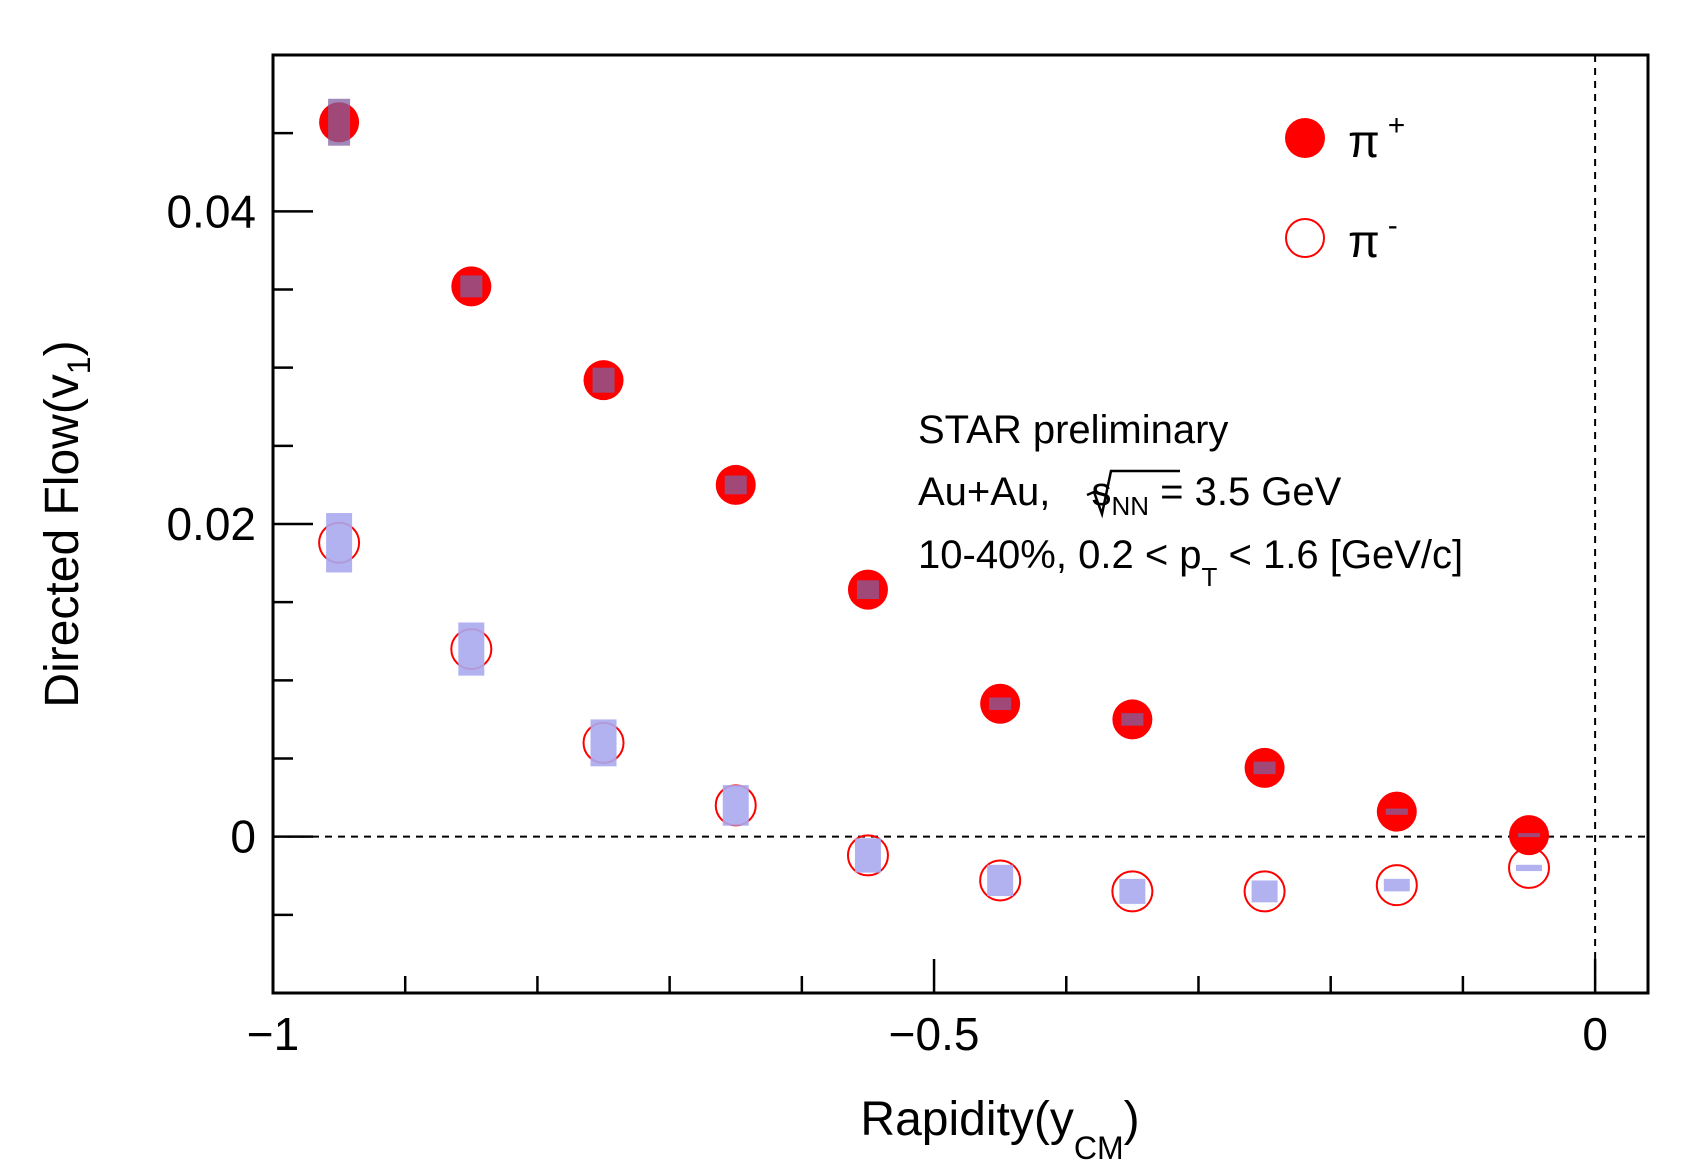 This screenshot has width=1708, height=1174. I want to click on y-tick-label: 0, so click(243, 837).